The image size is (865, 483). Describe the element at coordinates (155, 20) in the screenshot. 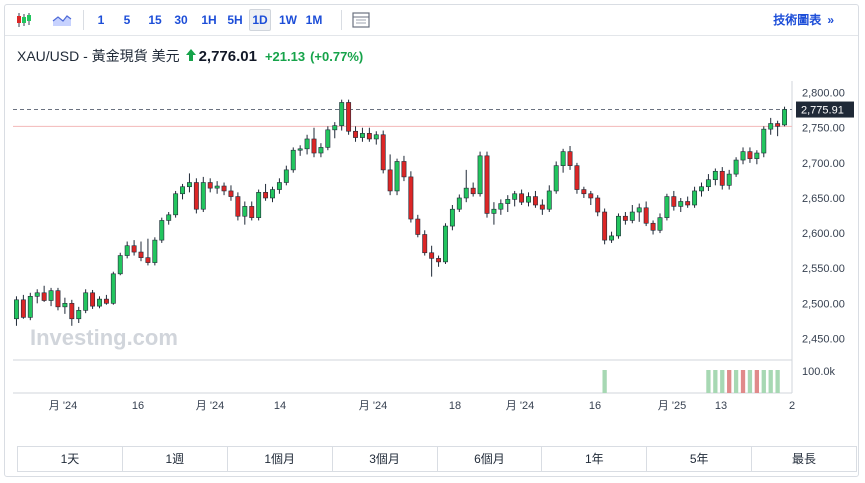

I see `interval-15: 15` at that location.